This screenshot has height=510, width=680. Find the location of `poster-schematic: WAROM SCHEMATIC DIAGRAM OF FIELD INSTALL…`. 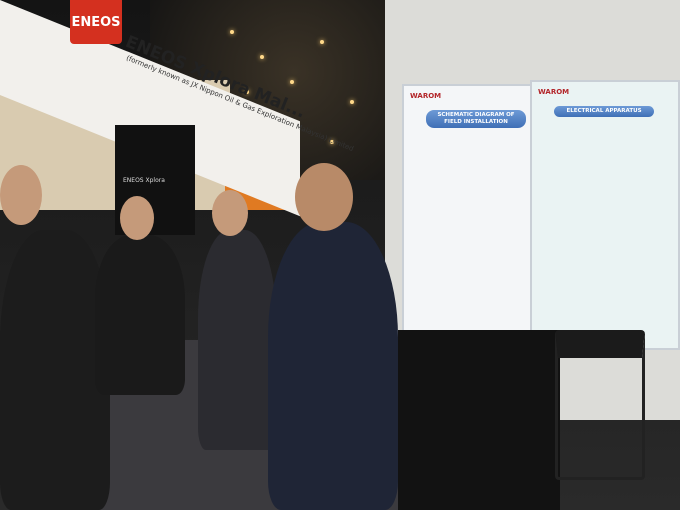

poster-schematic: WAROM SCHEMATIC DIAGRAM OF FIELD INSTALL… is located at coordinates (474, 209).